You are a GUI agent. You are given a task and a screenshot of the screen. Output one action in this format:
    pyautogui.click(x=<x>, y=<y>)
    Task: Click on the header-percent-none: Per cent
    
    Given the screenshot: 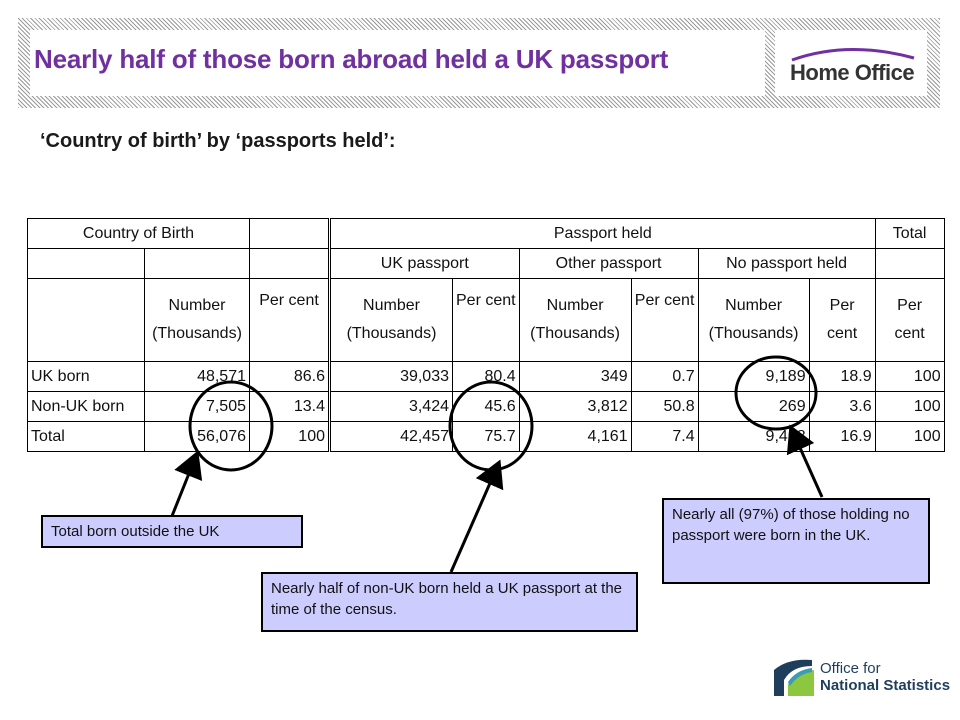 What is the action you would take?
    pyautogui.click(x=842, y=320)
    